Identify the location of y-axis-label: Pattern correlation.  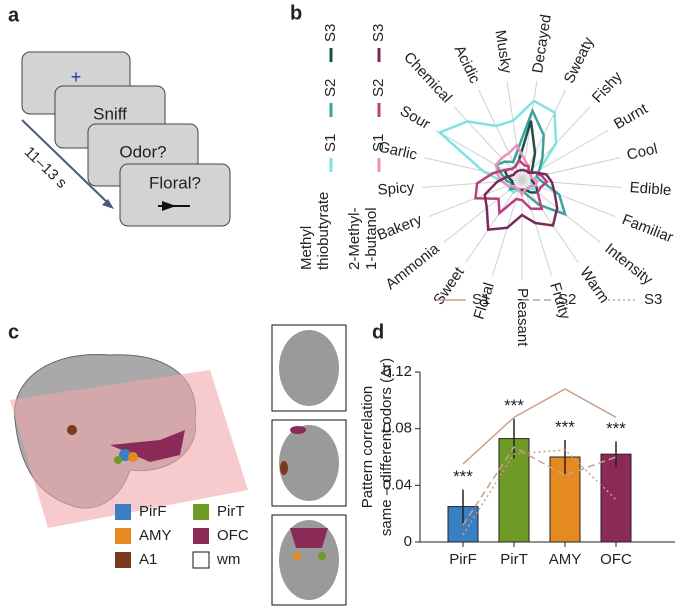
(367, 447).